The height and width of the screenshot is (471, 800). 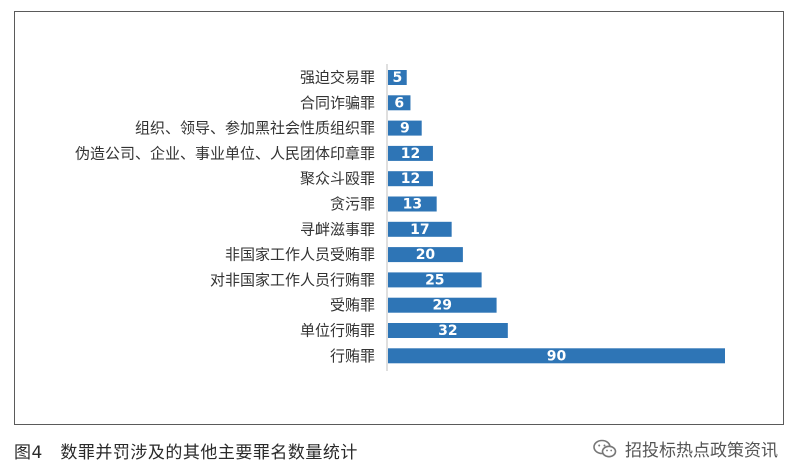 What do you see at coordinates (255, 128) in the screenshot?
I see `category-label: 组织、领导、参加黑社会性质组织罪` at bounding box center [255, 128].